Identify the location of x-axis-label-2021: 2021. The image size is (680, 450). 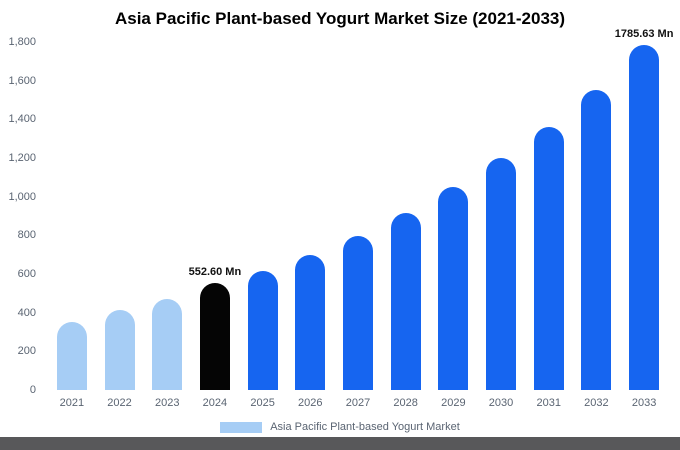
(72, 403).